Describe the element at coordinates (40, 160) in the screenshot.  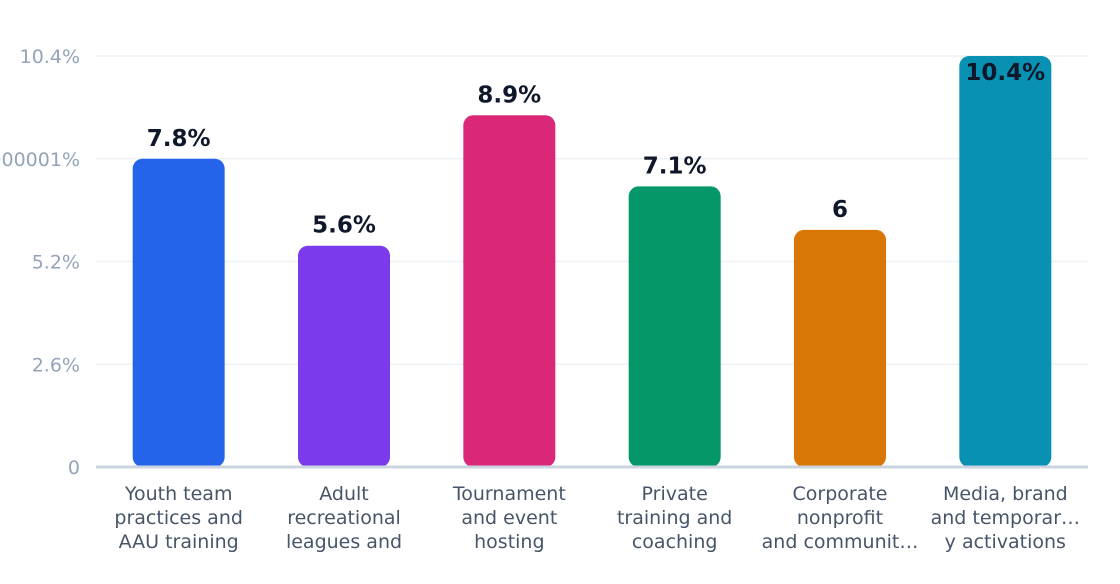
I see `y-tick-label: 7.800000000000001%` at that location.